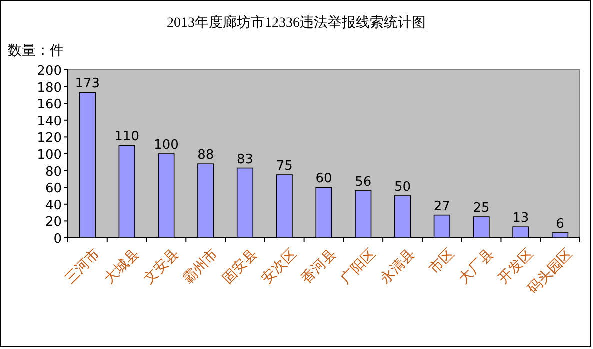 Image resolution: width=593 pixels, height=349 pixels. Describe the element at coordinates (442, 206) in the screenshot. I see `data-label: 27` at that location.